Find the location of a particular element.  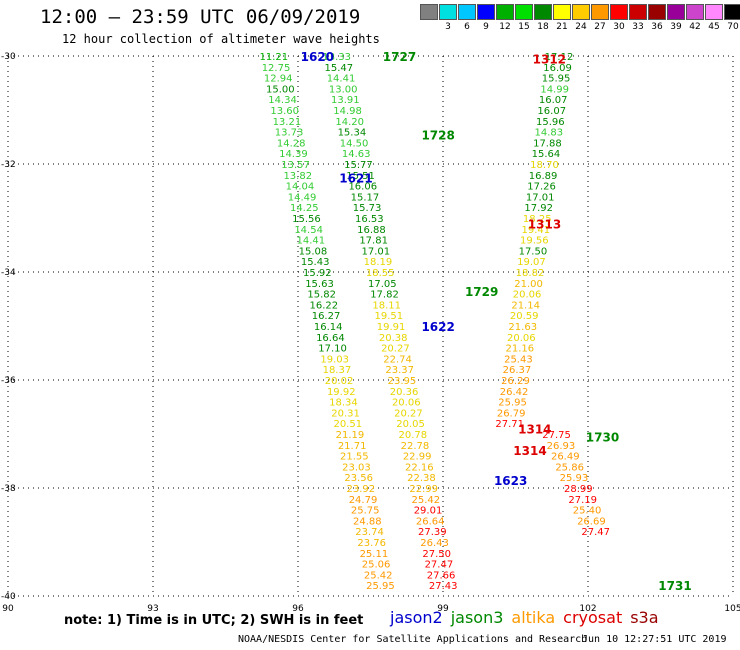

wave-height-value: 26.93 is located at coordinates (561, 446).